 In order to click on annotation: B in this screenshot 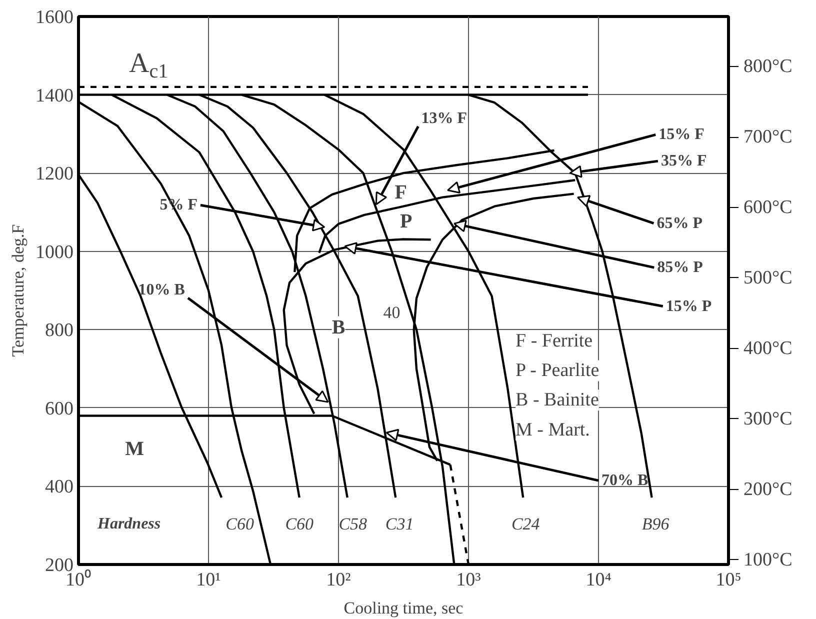, I will do `click(339, 327)`.